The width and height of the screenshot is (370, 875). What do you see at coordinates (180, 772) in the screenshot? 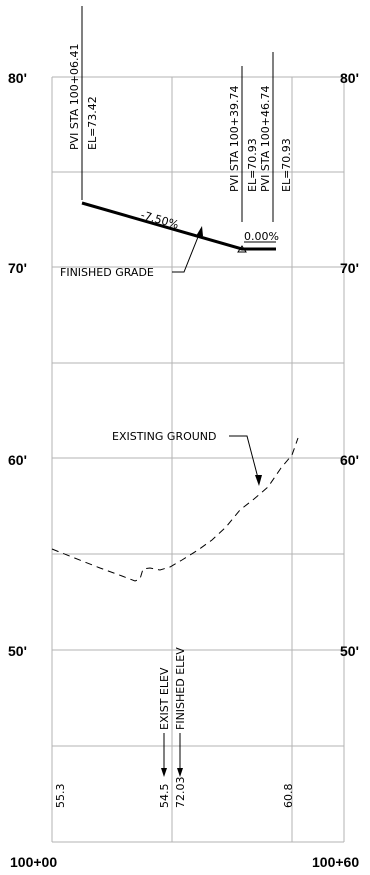
I see `finished-elev-arrowhead` at bounding box center [180, 772].